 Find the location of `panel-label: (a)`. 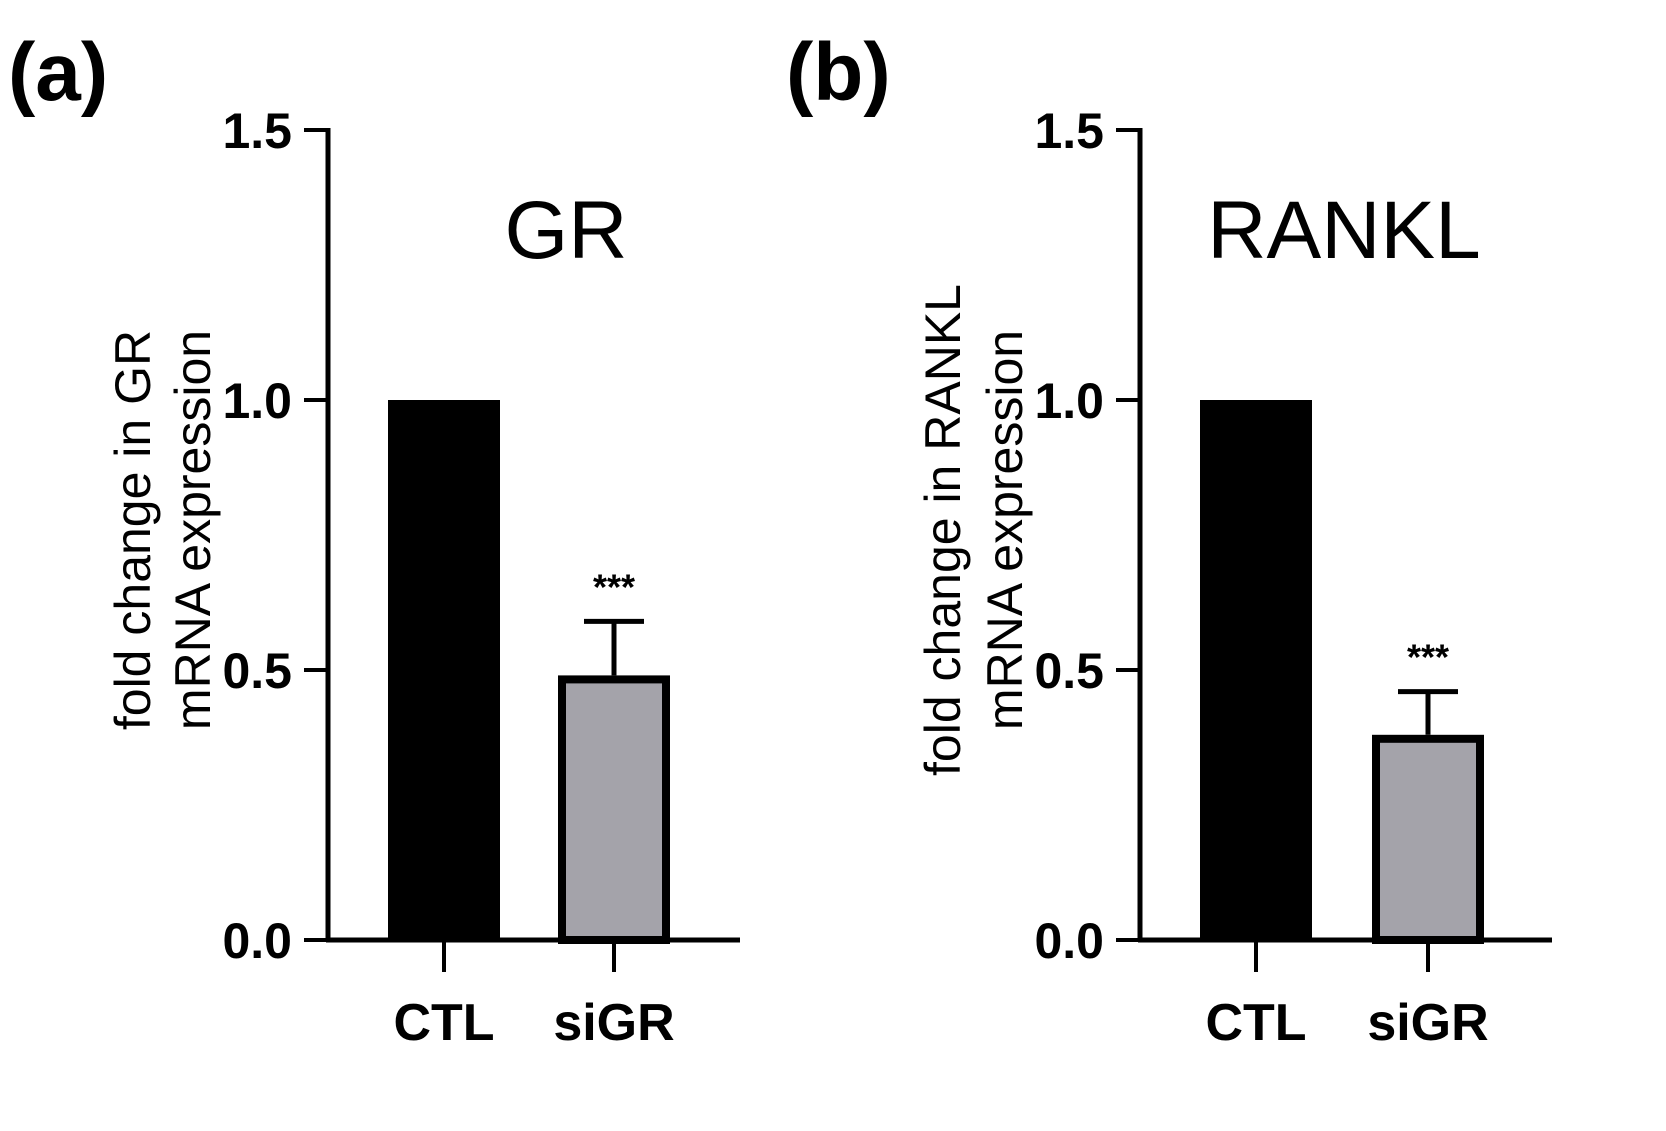

panel-label: (a) is located at coordinates (58, 72).